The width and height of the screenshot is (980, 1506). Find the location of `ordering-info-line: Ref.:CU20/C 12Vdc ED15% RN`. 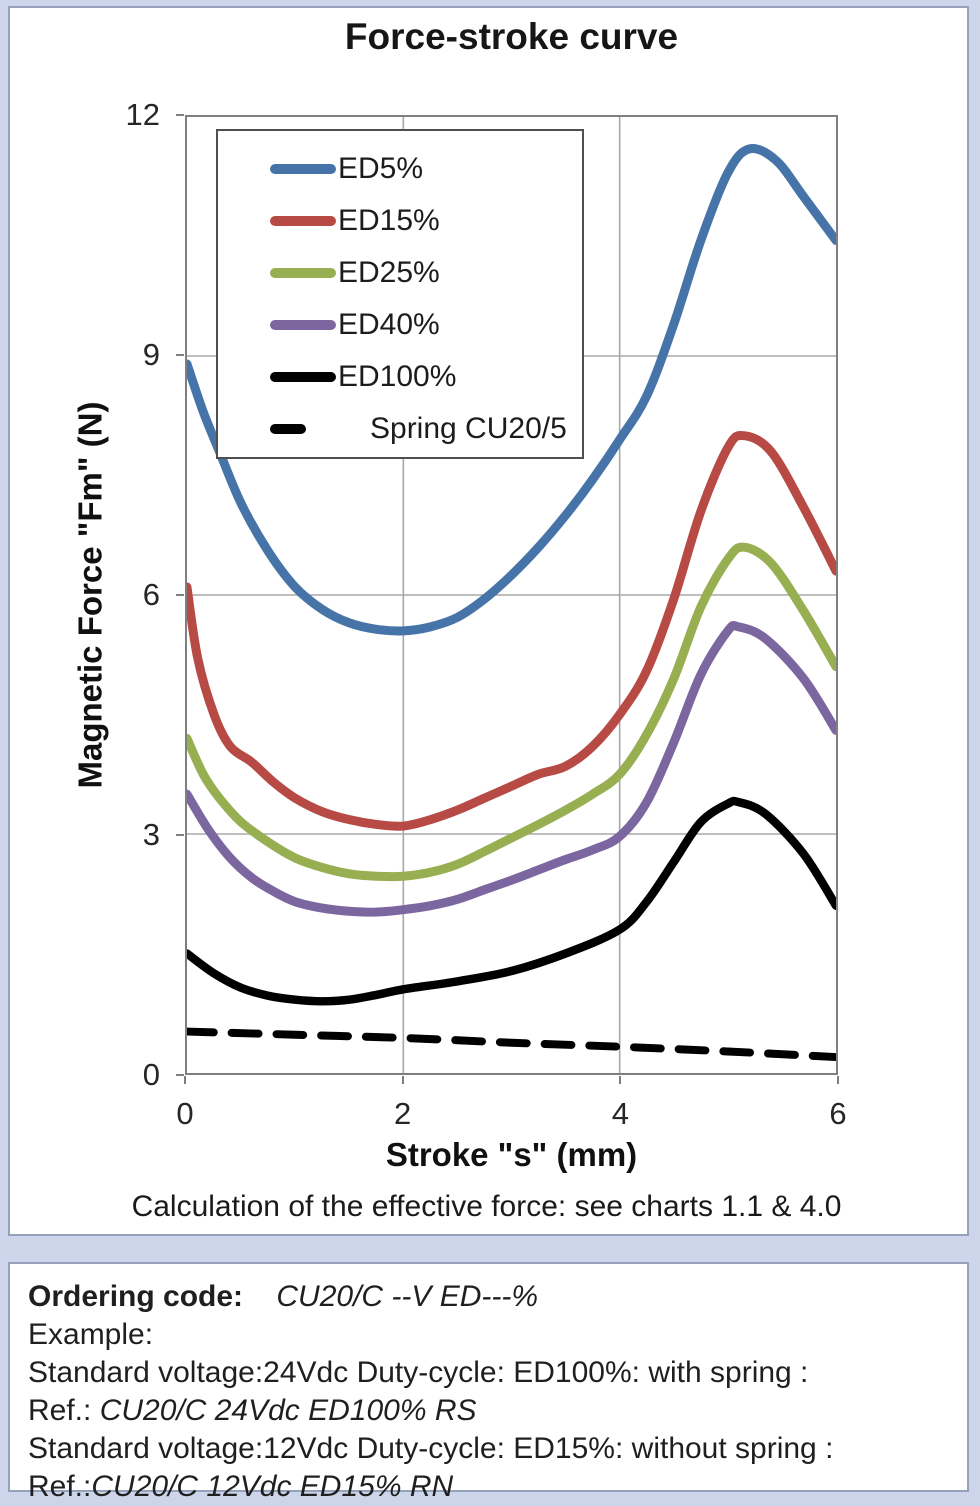

ordering-info-line: Ref.:CU20/C 12Vdc ED15% RN is located at coordinates (491, 1487).